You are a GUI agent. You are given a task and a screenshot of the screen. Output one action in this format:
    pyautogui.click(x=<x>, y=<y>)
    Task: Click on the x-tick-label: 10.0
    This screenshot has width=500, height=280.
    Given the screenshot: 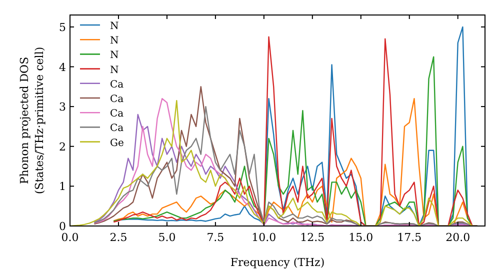 What is the action you would take?
    pyautogui.click(x=264, y=237)
    